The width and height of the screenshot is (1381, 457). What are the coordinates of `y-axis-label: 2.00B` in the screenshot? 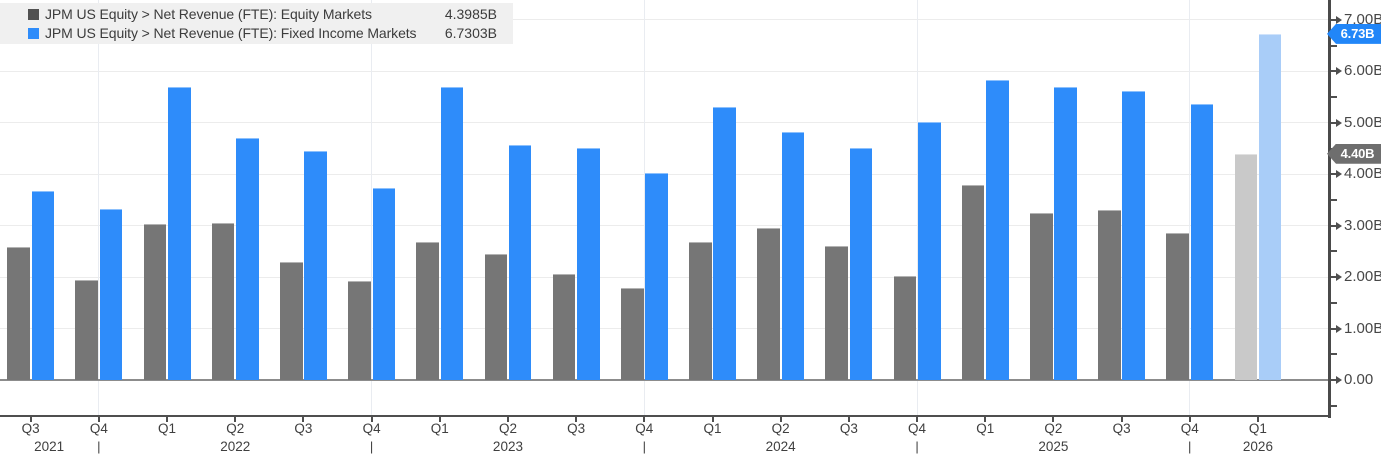 It's located at (1362, 277).